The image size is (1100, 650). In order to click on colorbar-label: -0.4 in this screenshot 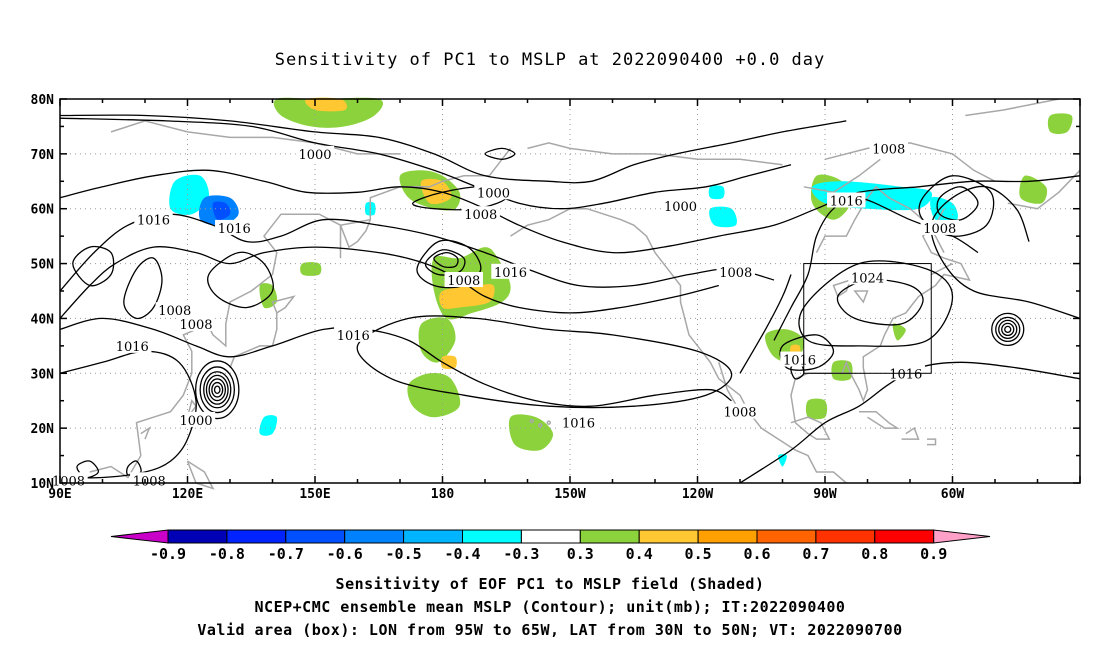, I will do `click(462, 554)`.